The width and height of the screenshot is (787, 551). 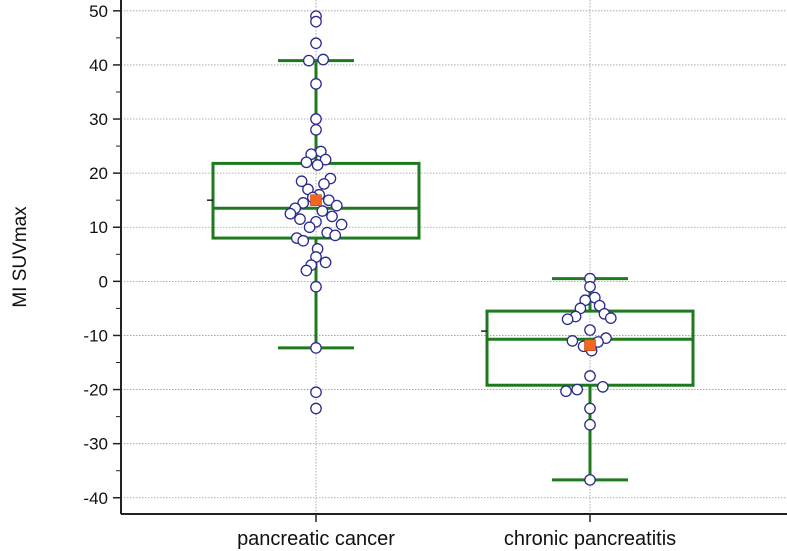 What do you see at coordinates (95, 390) in the screenshot?
I see `y-tick-label: -20` at bounding box center [95, 390].